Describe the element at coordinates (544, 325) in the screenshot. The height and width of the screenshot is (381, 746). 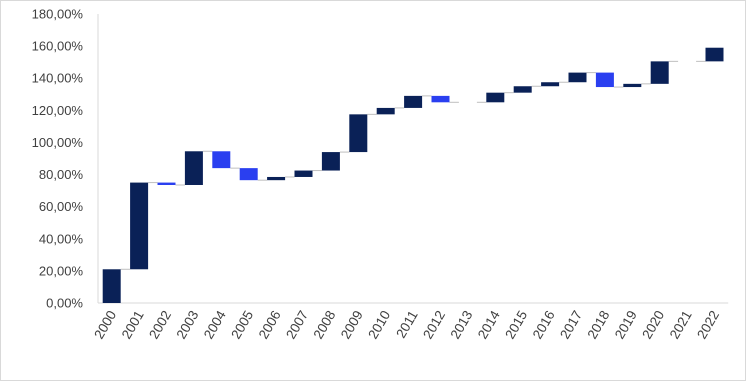
I see `x-tick-label: 2016` at that location.